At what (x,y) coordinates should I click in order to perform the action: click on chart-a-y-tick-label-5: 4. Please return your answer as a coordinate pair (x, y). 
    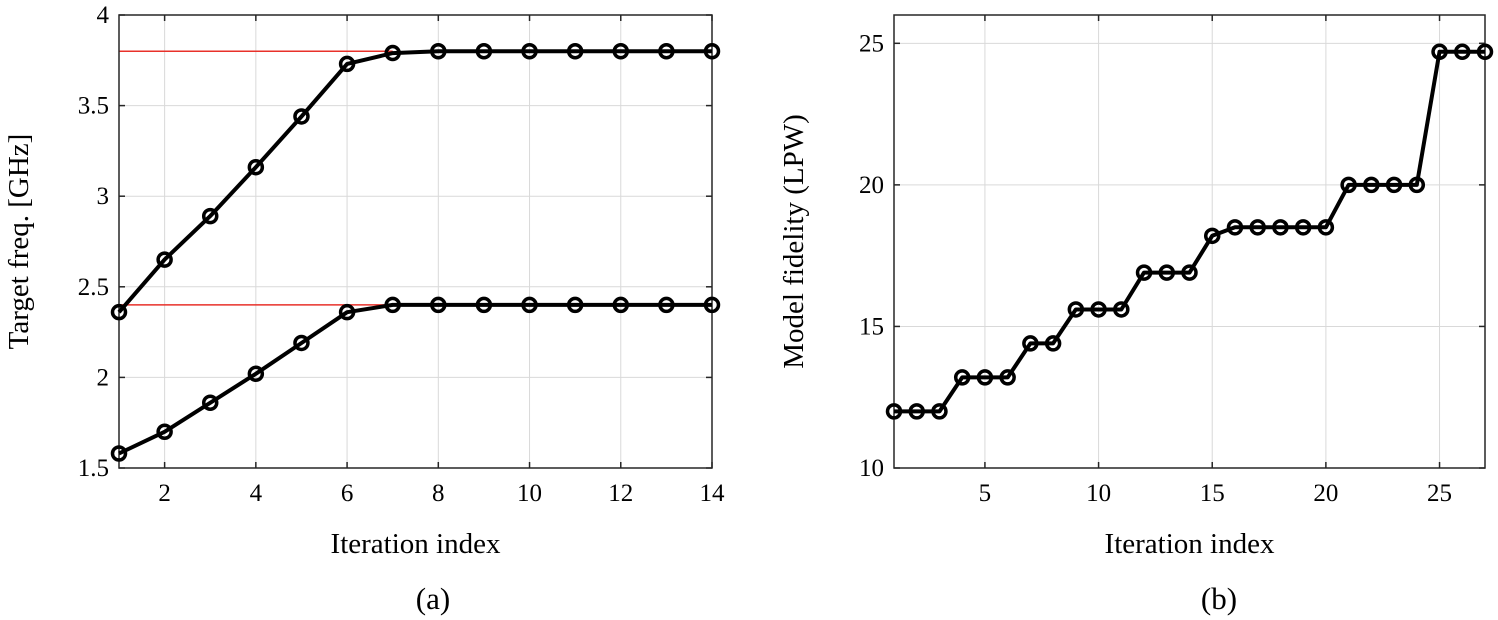
    Looking at the image, I should click on (103, 15).